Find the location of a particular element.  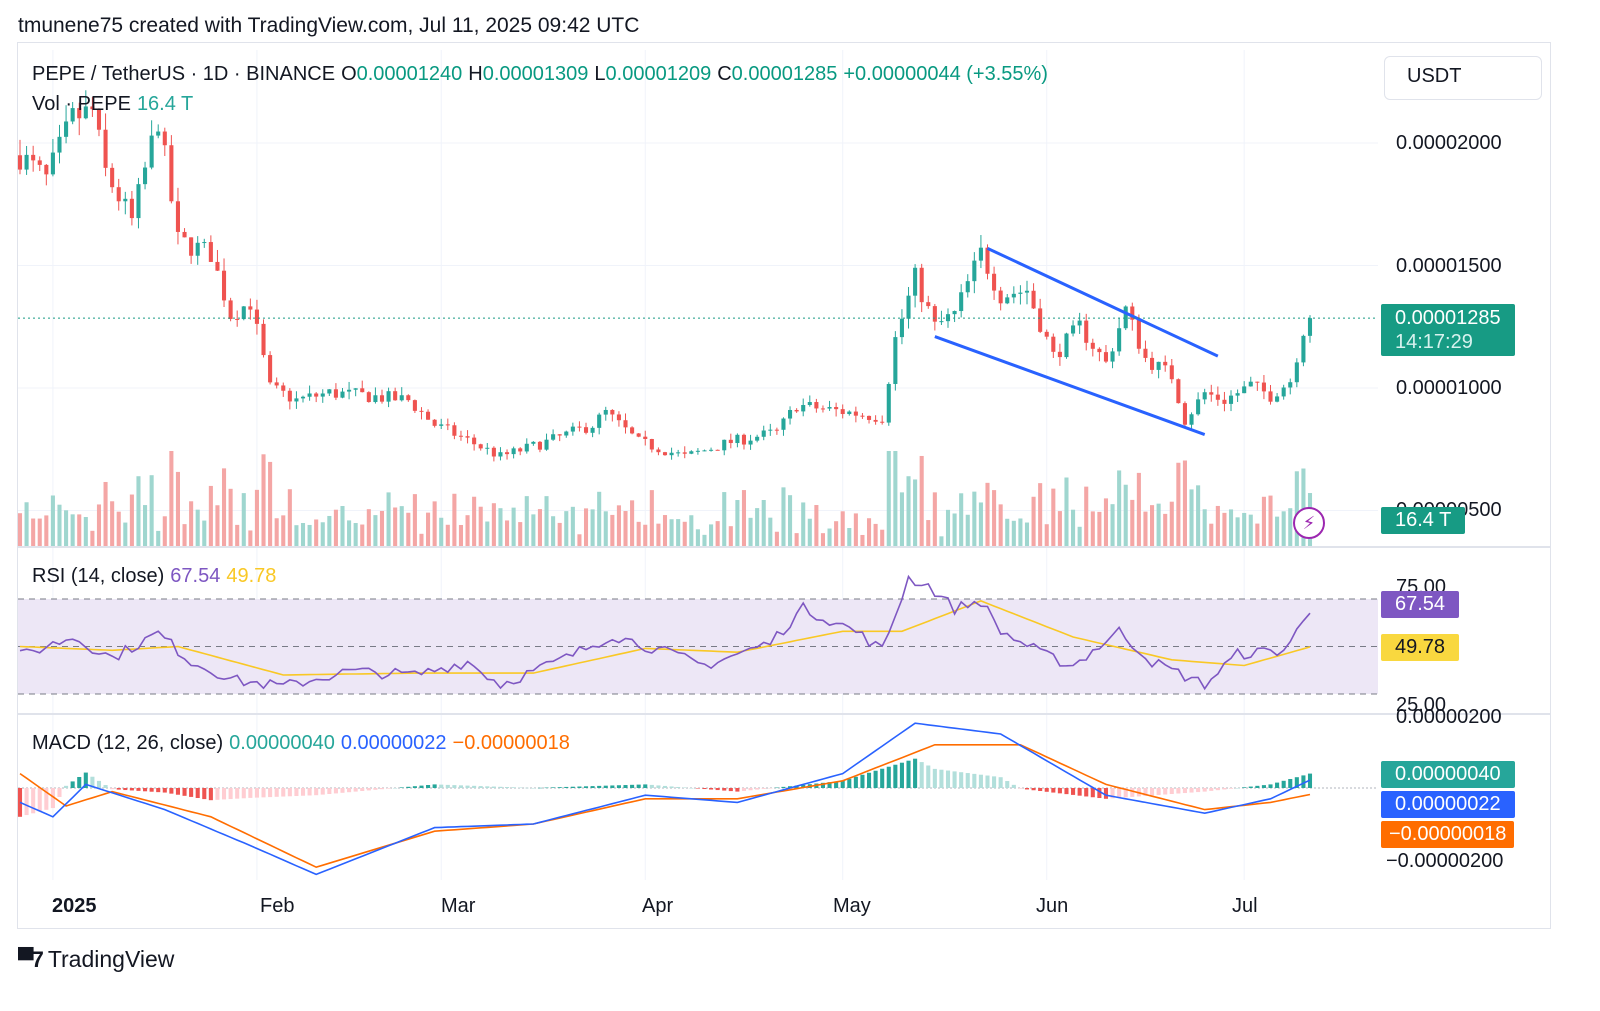

legend-symbol: PEPE / TetherUS · 1D · BINANCE is located at coordinates (184, 74).